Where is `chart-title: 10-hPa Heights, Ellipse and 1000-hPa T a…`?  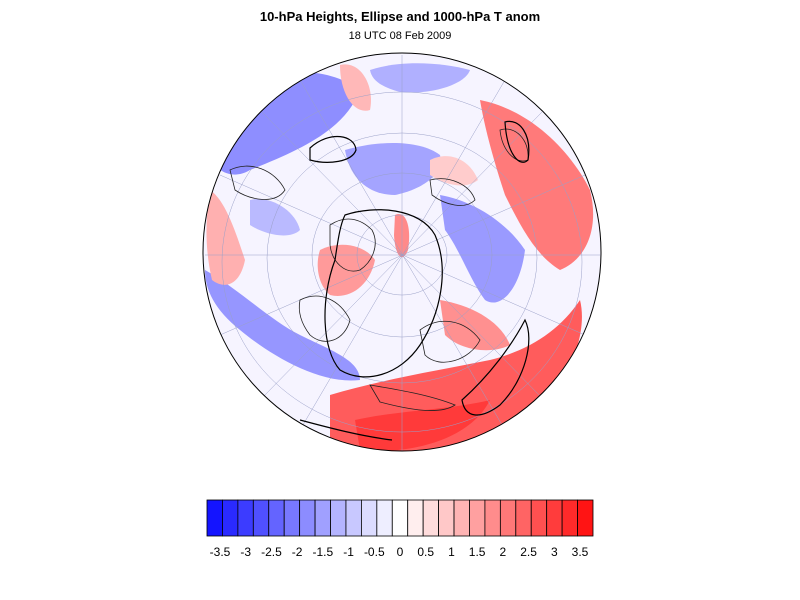 chart-title: 10-hPa Heights, Ellipse and 1000-hPa T a… is located at coordinates (400, 16).